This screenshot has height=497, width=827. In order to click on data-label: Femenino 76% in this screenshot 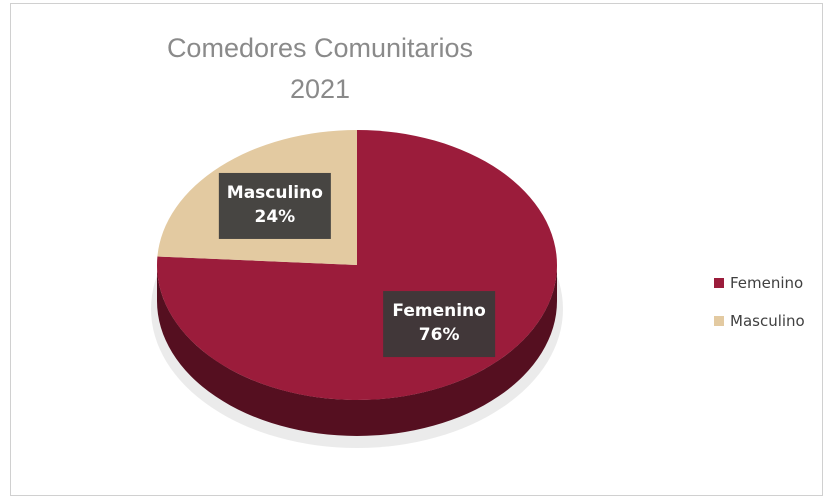, I will do `click(438, 323)`.